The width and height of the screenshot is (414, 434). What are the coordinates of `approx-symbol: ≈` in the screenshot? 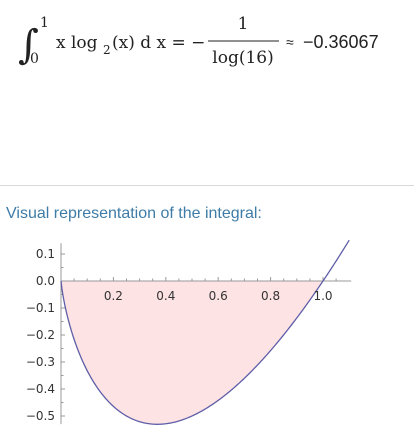 It's located at (290, 42).